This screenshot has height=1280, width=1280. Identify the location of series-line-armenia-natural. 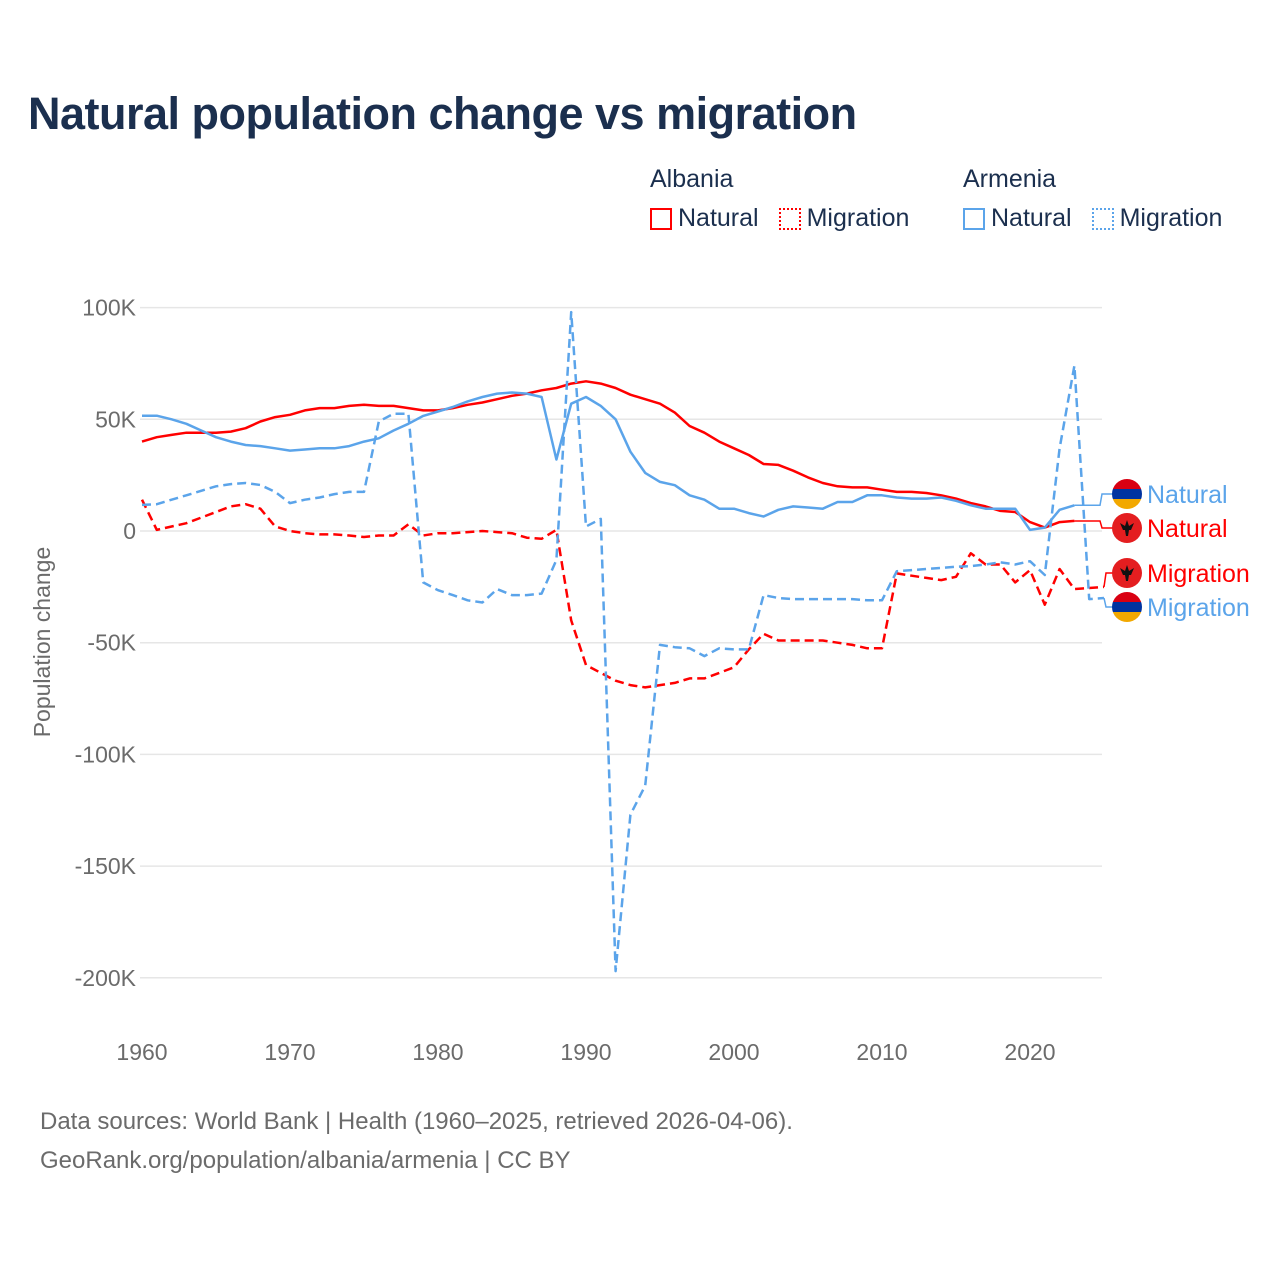
(608, 461).